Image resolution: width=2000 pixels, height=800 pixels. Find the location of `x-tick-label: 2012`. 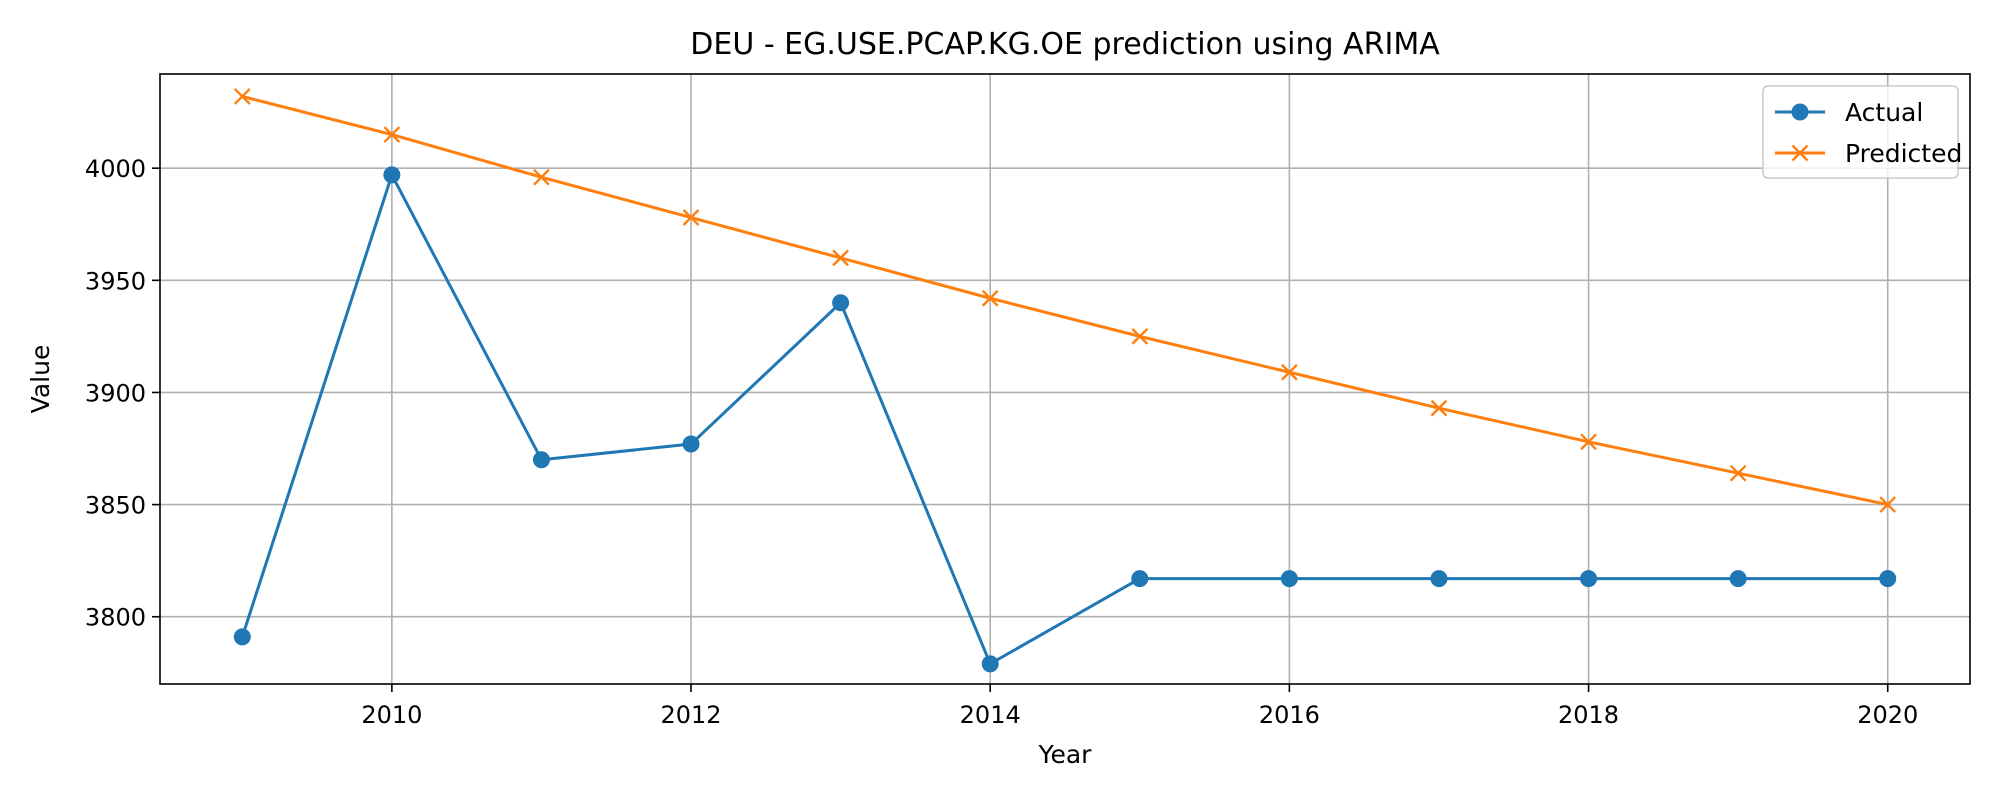

x-tick-label: 2012 is located at coordinates (690, 715).